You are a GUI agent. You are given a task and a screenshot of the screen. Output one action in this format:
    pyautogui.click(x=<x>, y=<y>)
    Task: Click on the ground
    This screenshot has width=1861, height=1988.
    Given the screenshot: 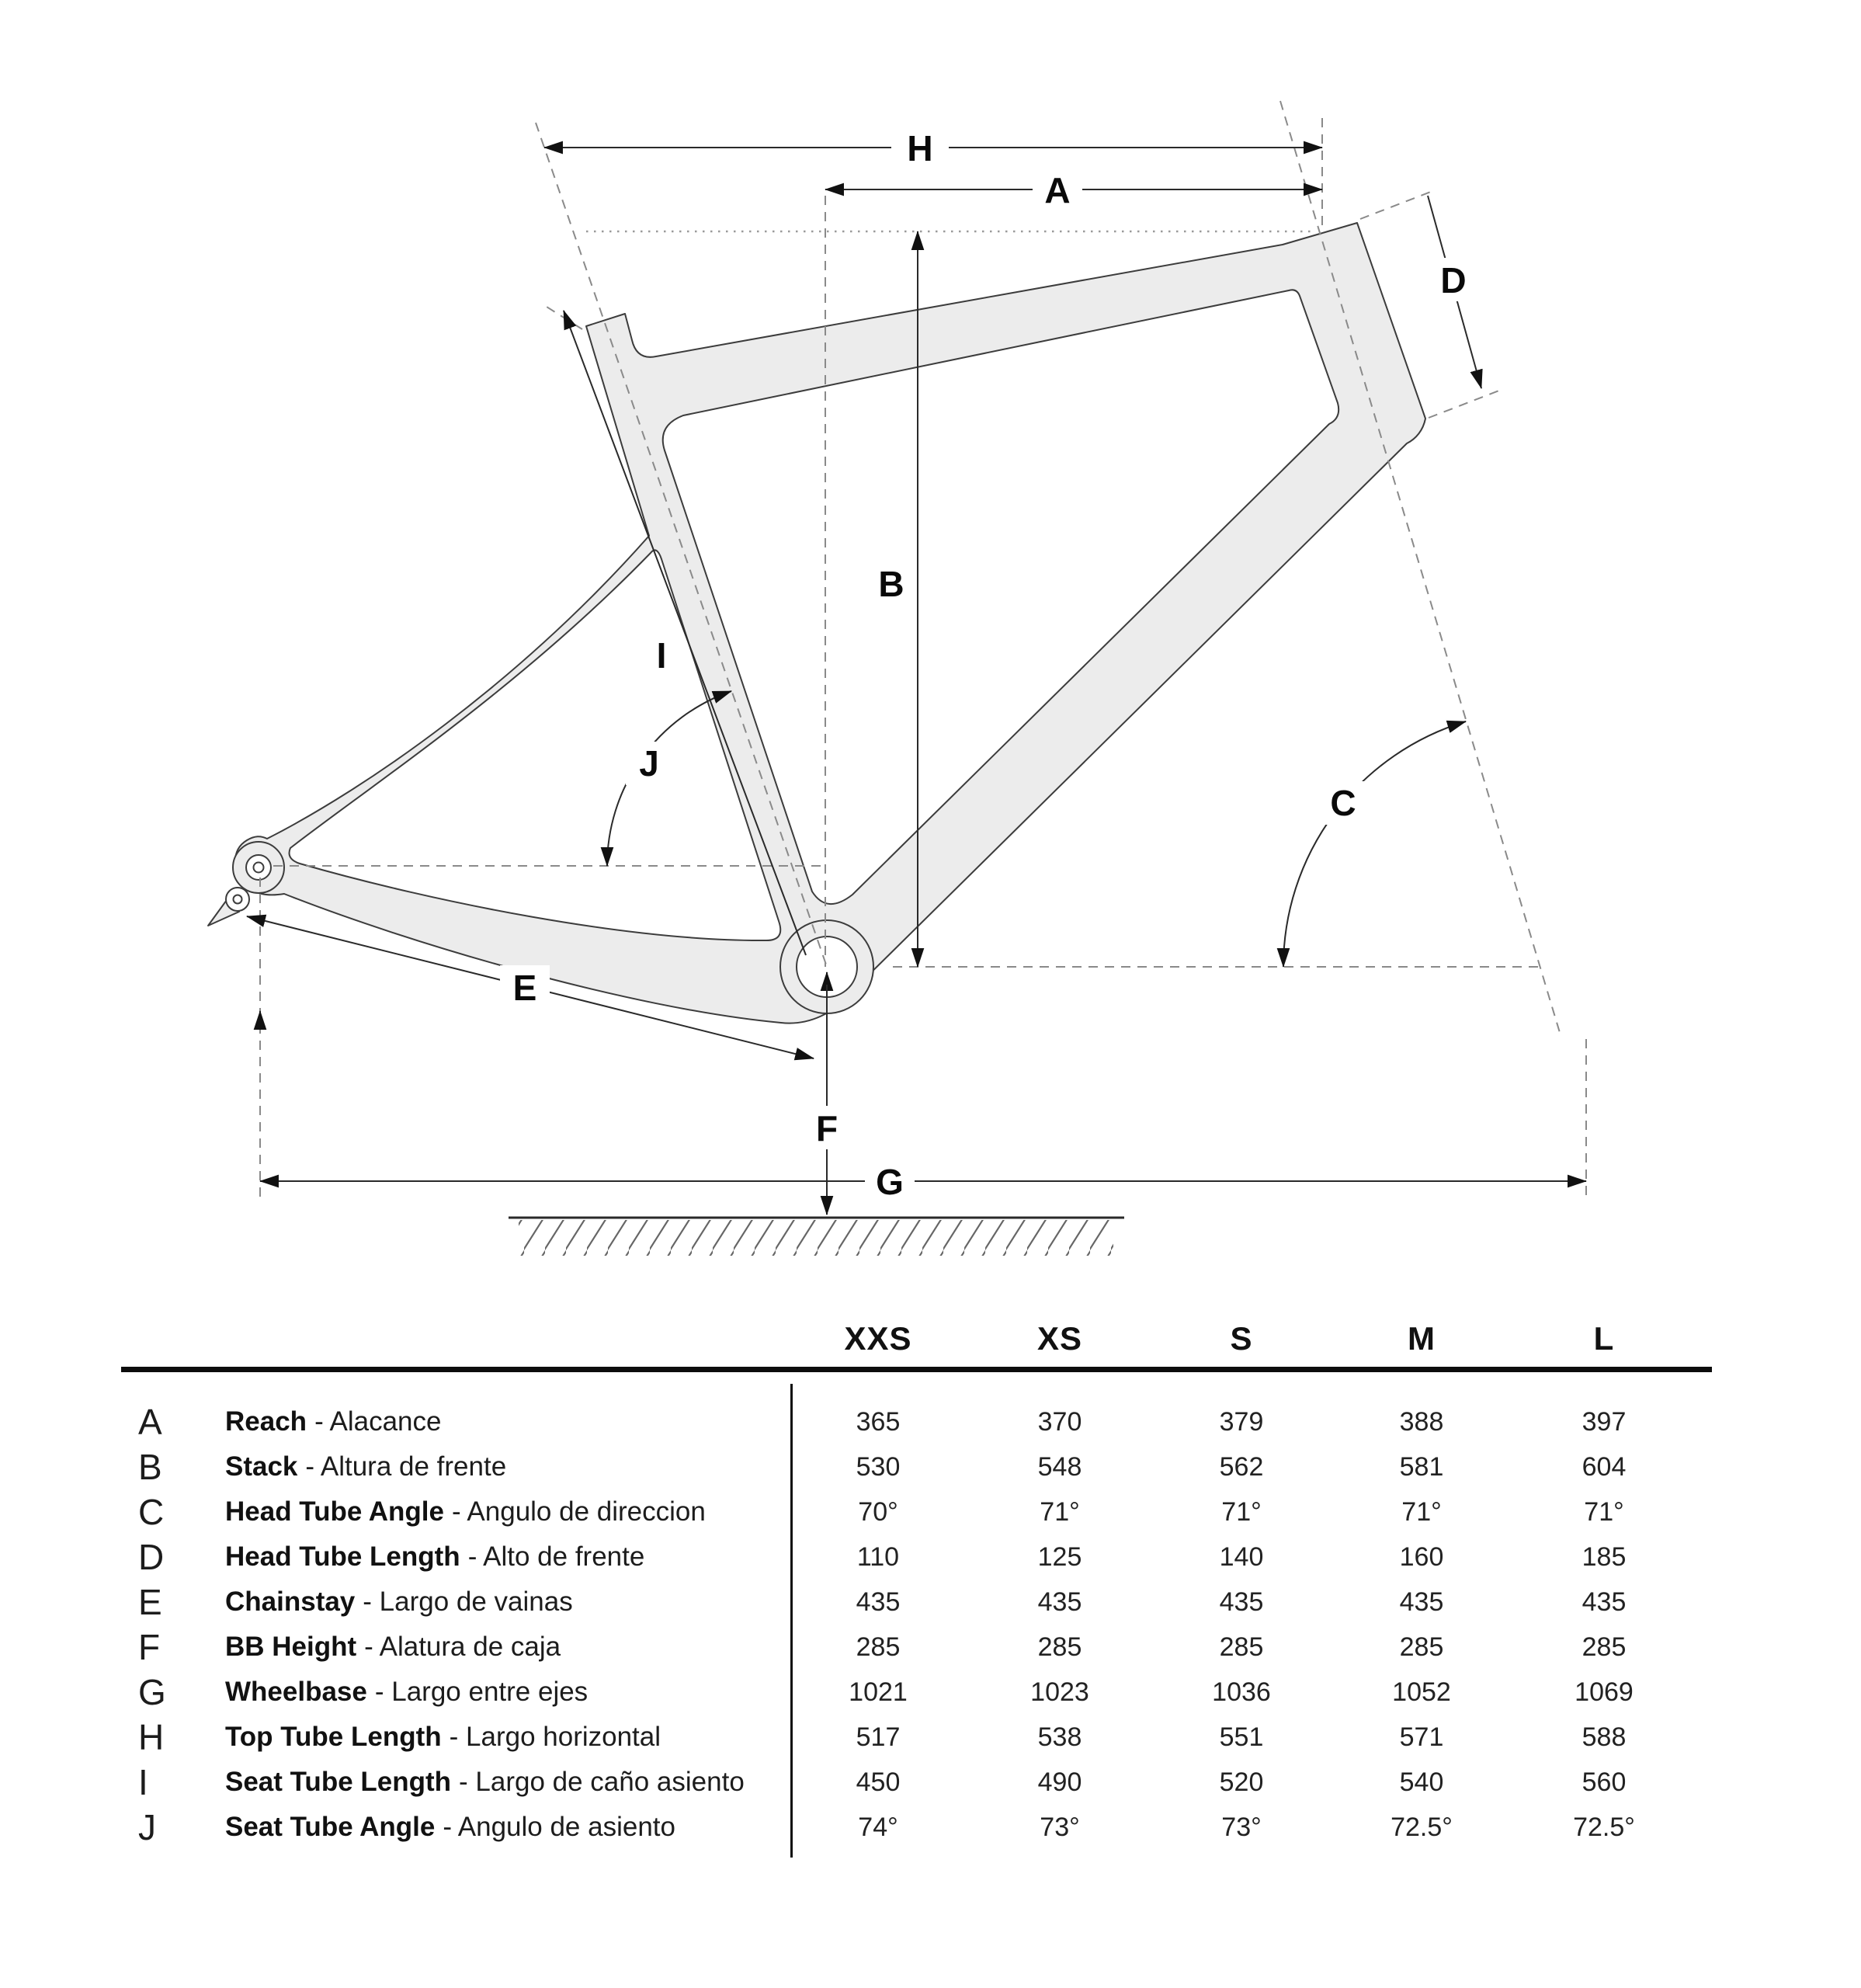 What is the action you would take?
    pyautogui.click(x=816, y=1236)
    